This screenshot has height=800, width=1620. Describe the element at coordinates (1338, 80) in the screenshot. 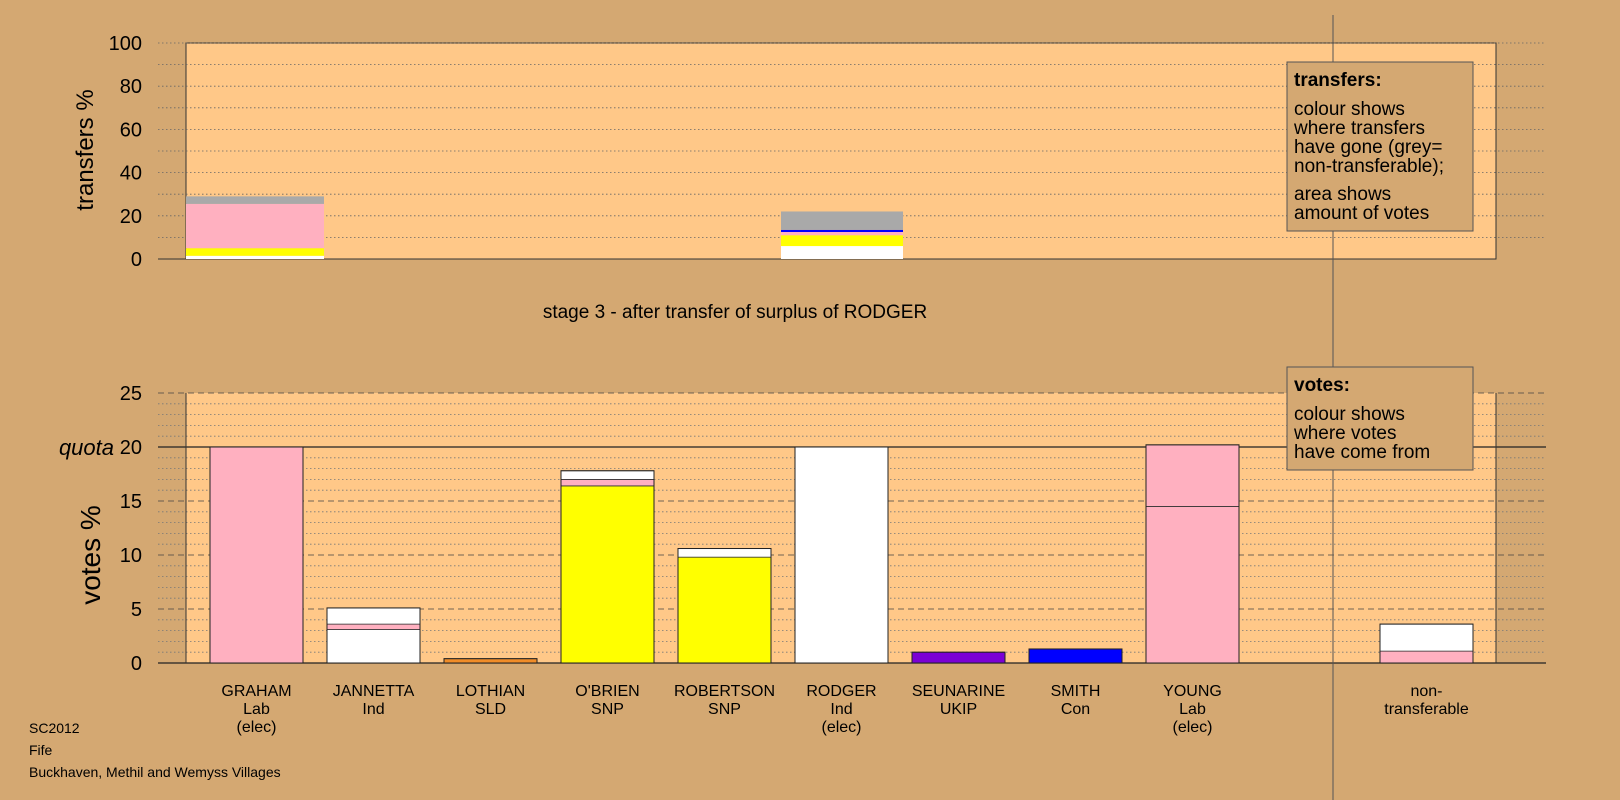

I see `transfers-legend-heading: transfers:` at that location.